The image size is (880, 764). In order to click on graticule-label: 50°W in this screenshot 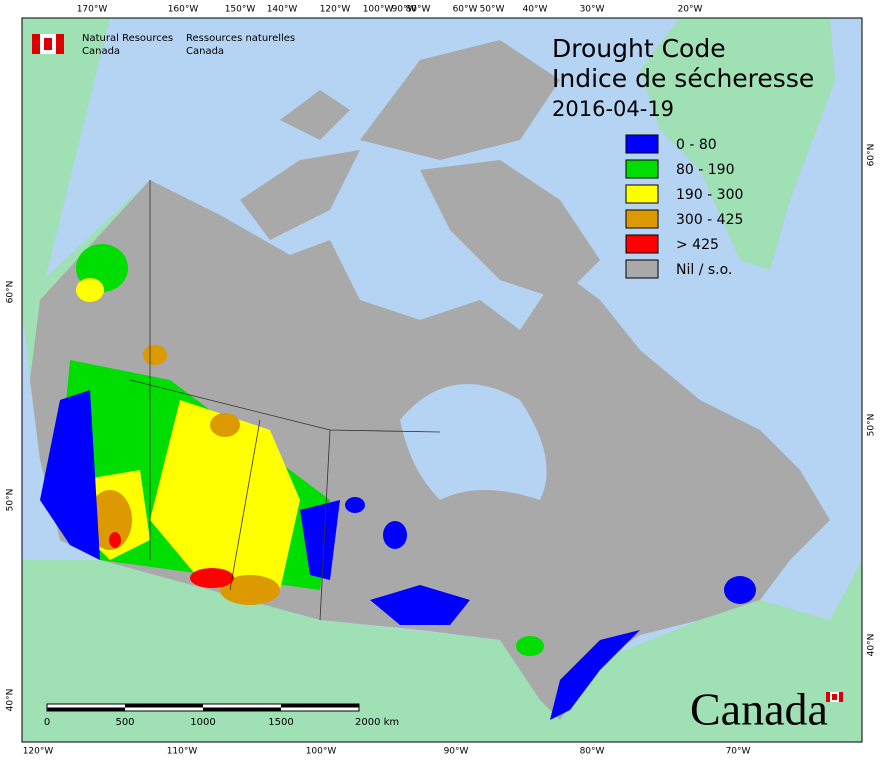, I will do `click(492, 10)`.